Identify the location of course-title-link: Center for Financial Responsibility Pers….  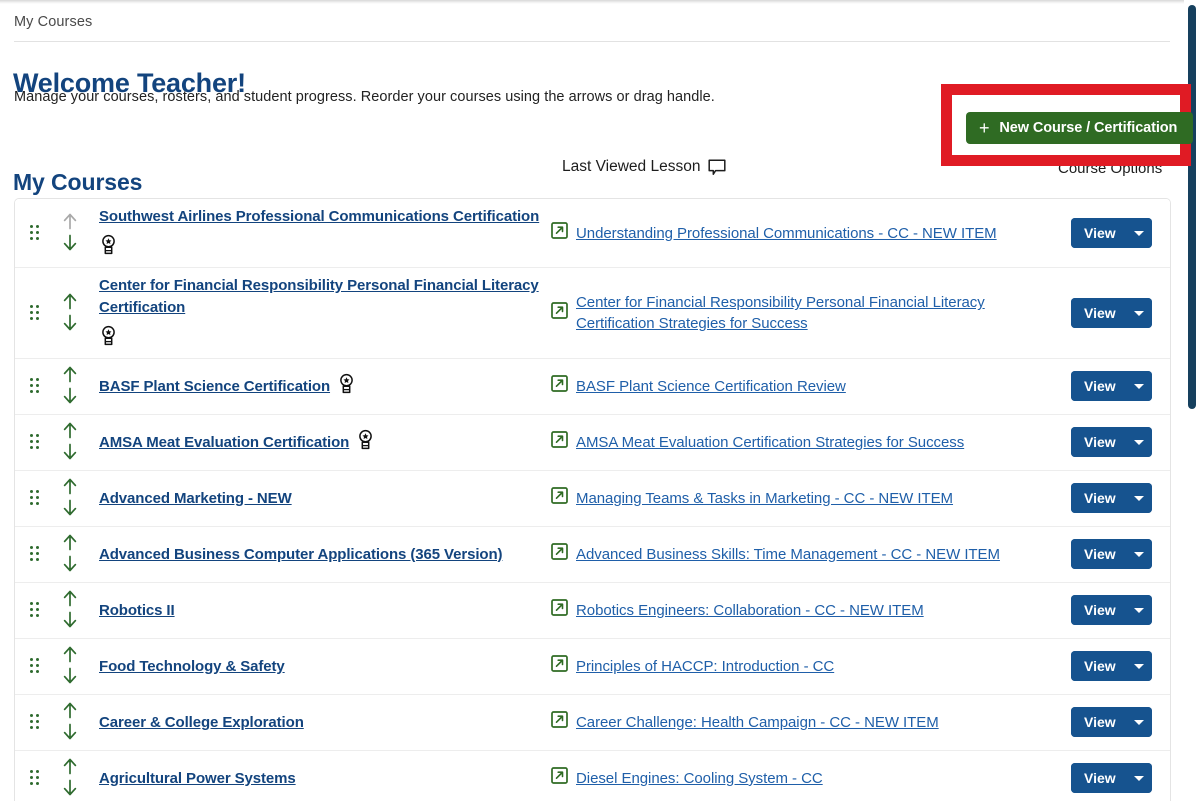
(319, 296).